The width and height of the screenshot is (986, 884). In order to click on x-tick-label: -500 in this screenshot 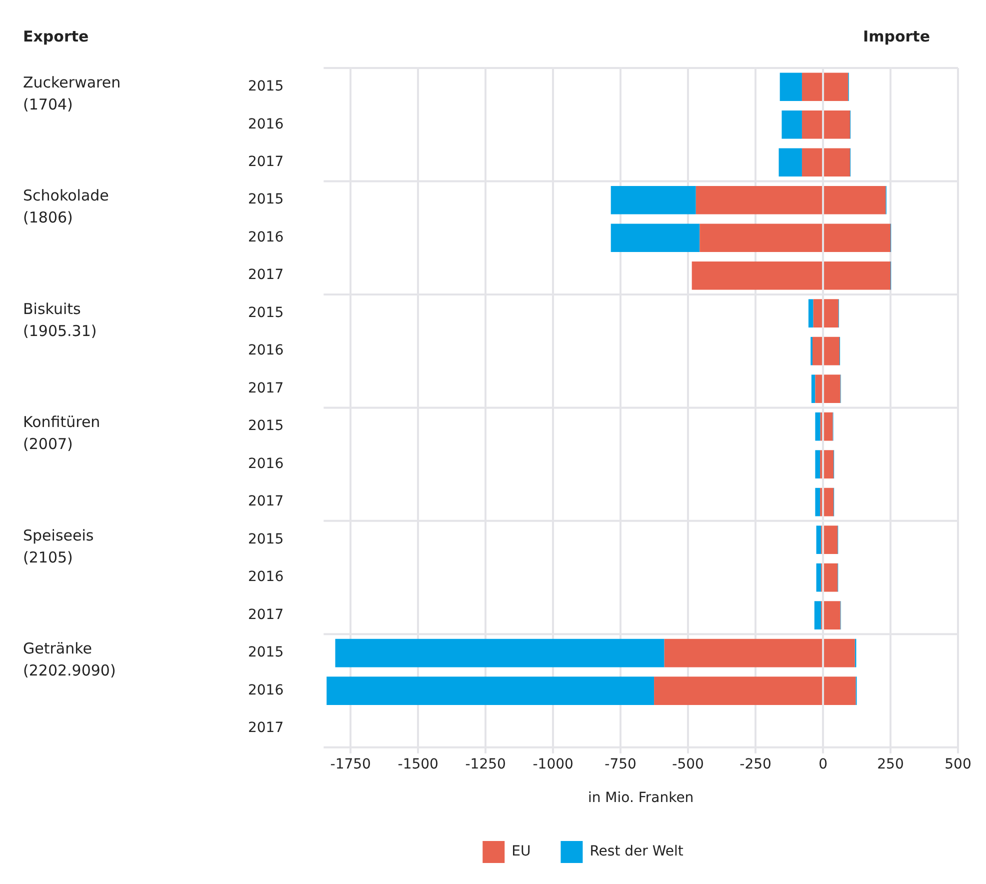, I will do `click(688, 764)`.